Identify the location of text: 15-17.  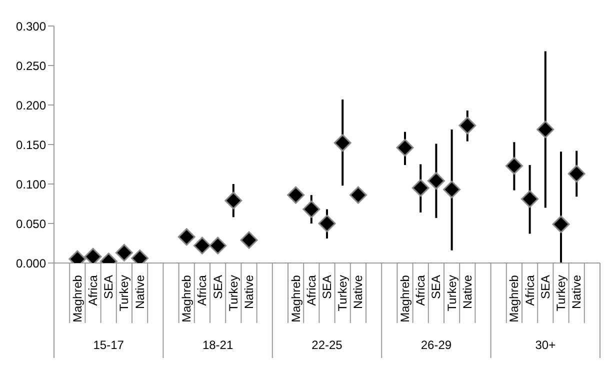
(108, 345).